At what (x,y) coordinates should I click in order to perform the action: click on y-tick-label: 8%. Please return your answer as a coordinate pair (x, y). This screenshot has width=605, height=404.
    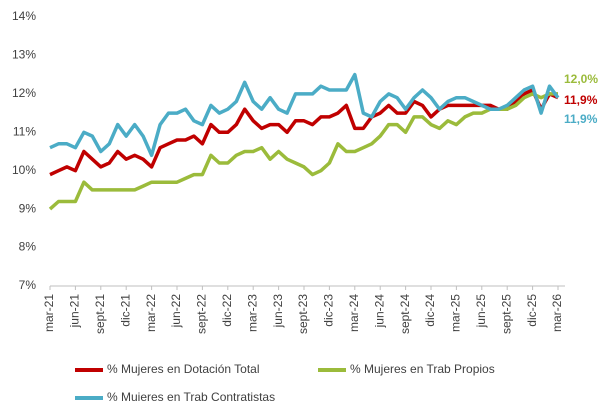
    Looking at the image, I should click on (28, 247).